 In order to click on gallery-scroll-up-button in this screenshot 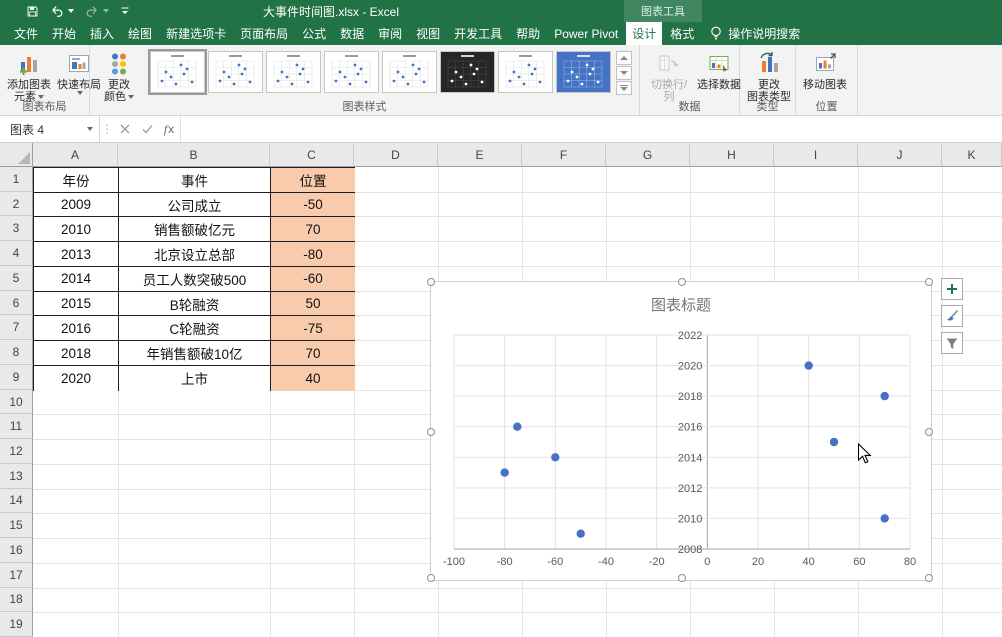, I will do `click(624, 58)`.